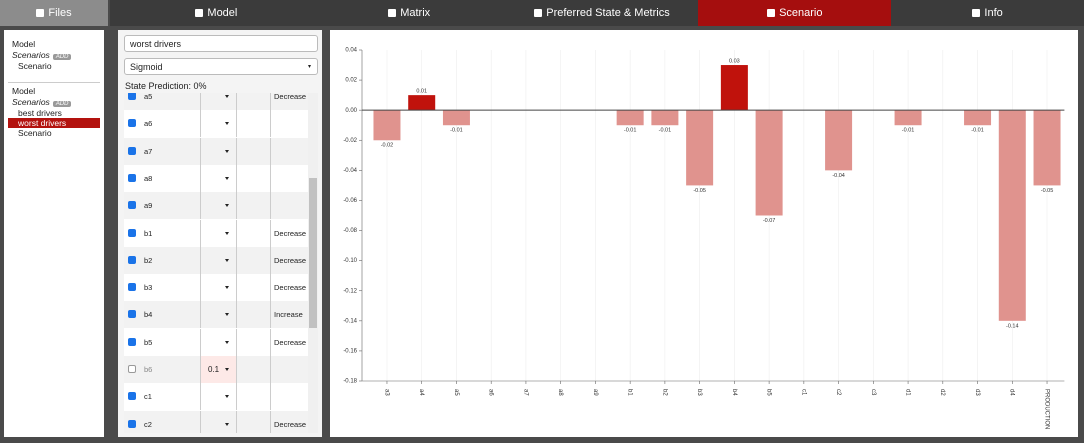 The image size is (1084, 443). I want to click on x-tick-label: b1, so click(630, 392).